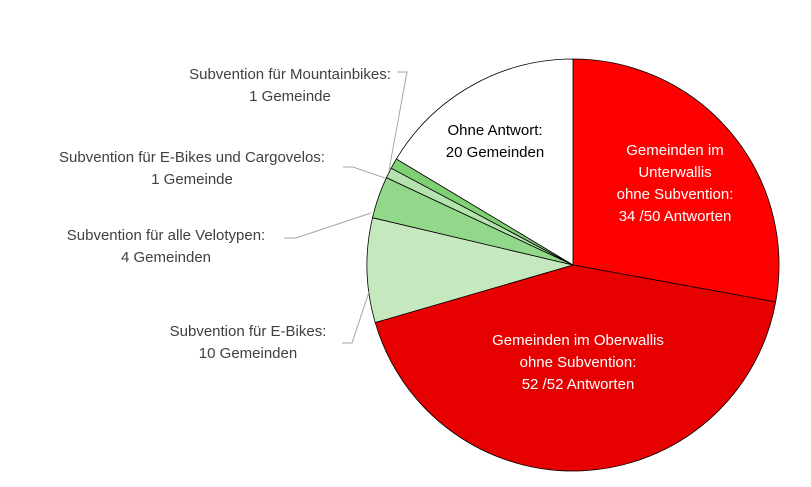  I want to click on slice-label-6: Ohne Antwort: 20 Gemeinden, so click(495, 141).